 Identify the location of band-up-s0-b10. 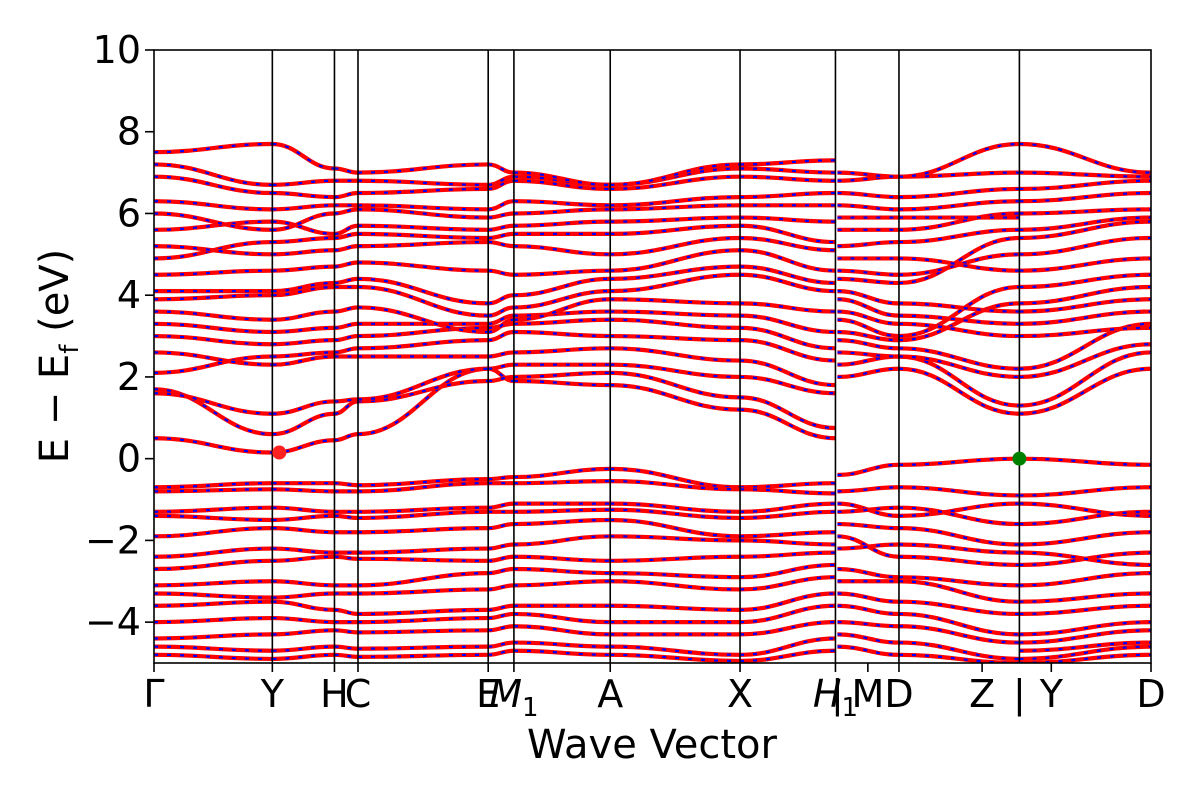
(213, 272).